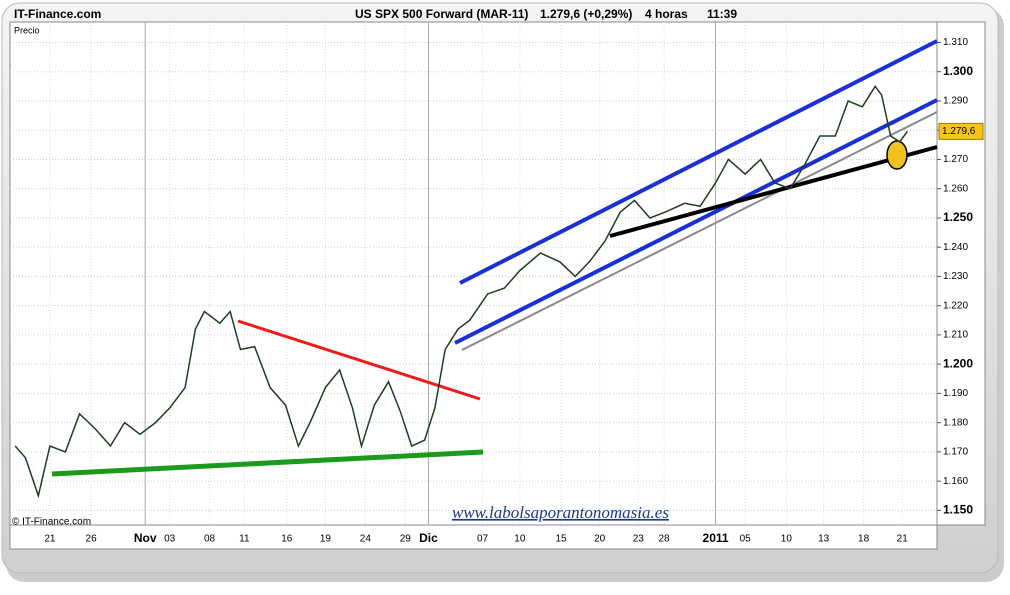  What do you see at coordinates (897, 155) in the screenshot?
I see `highlight-circle` at bounding box center [897, 155].